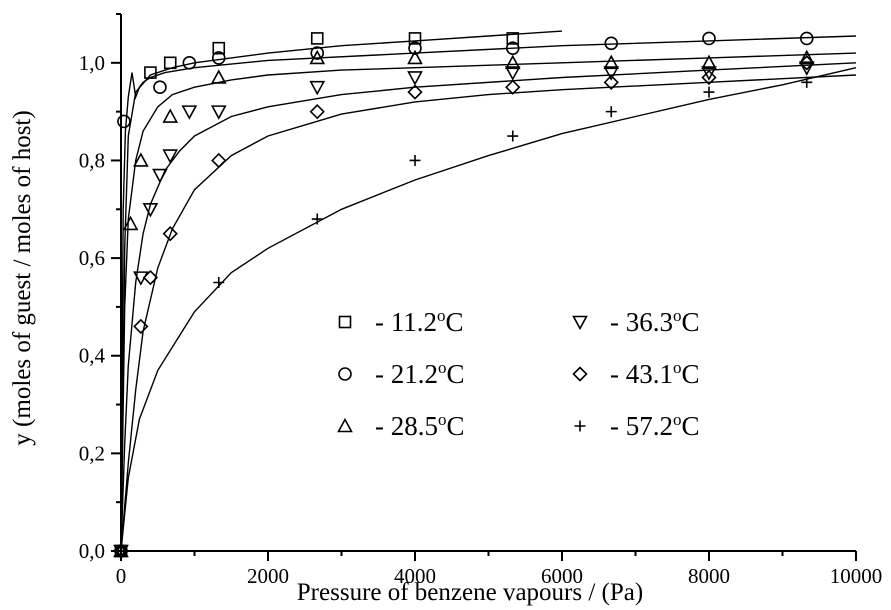 The height and width of the screenshot is (610, 891). I want to click on y-tick-label: 0,8, so click(92, 160).